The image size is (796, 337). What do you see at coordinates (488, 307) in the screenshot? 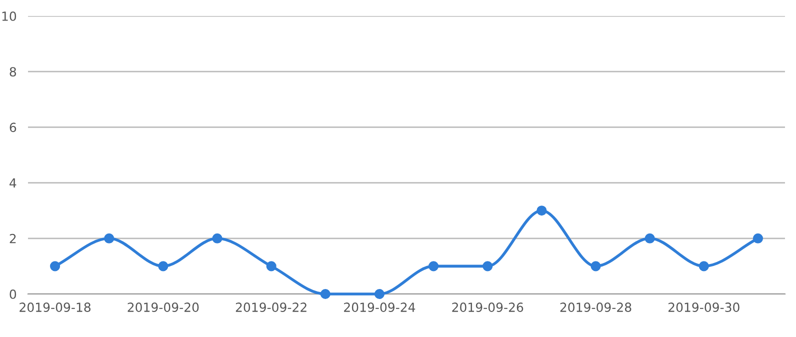
I see `x-tick-label: 2019-09-26` at bounding box center [488, 307].